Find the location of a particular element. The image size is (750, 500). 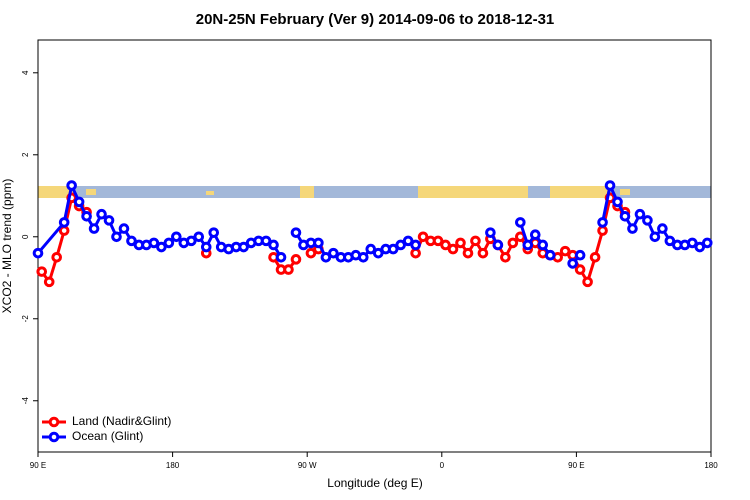

y-tick-label: -4 is located at coordinates (25, 401).